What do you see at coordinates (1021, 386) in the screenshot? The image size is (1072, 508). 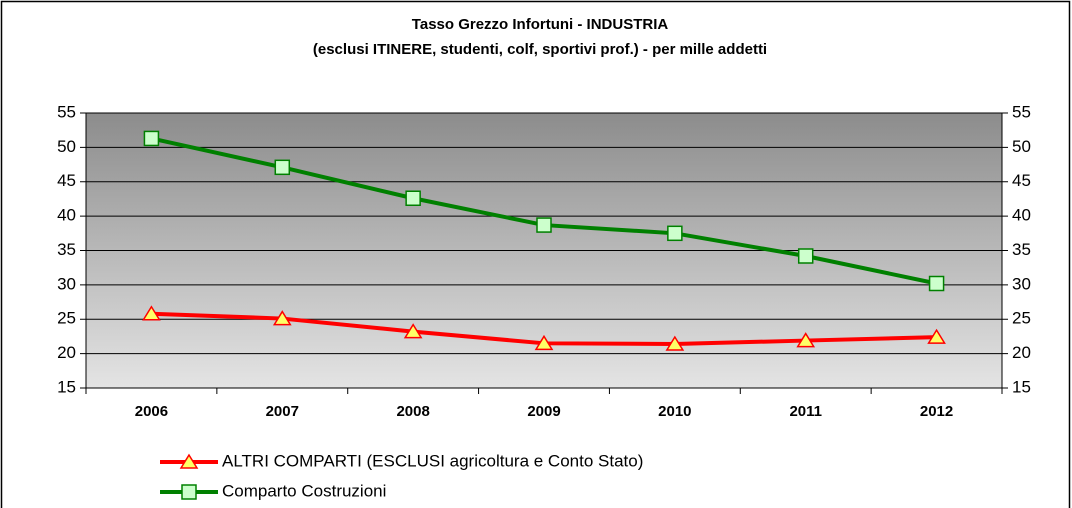 I see `y2-tick-label: 15` at bounding box center [1021, 386].